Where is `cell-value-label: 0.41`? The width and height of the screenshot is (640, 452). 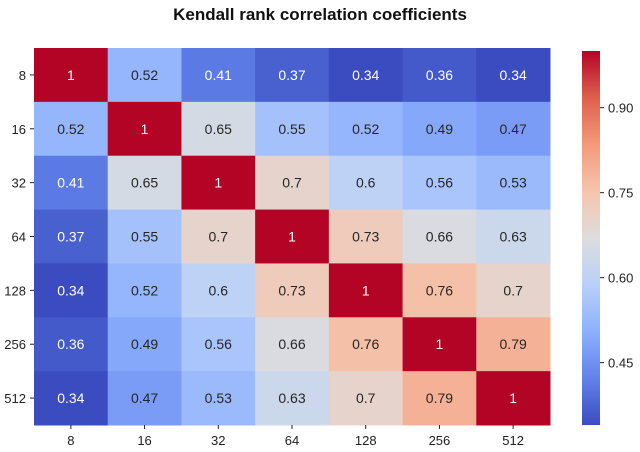 cell-value-label: 0.41 is located at coordinates (70, 183).